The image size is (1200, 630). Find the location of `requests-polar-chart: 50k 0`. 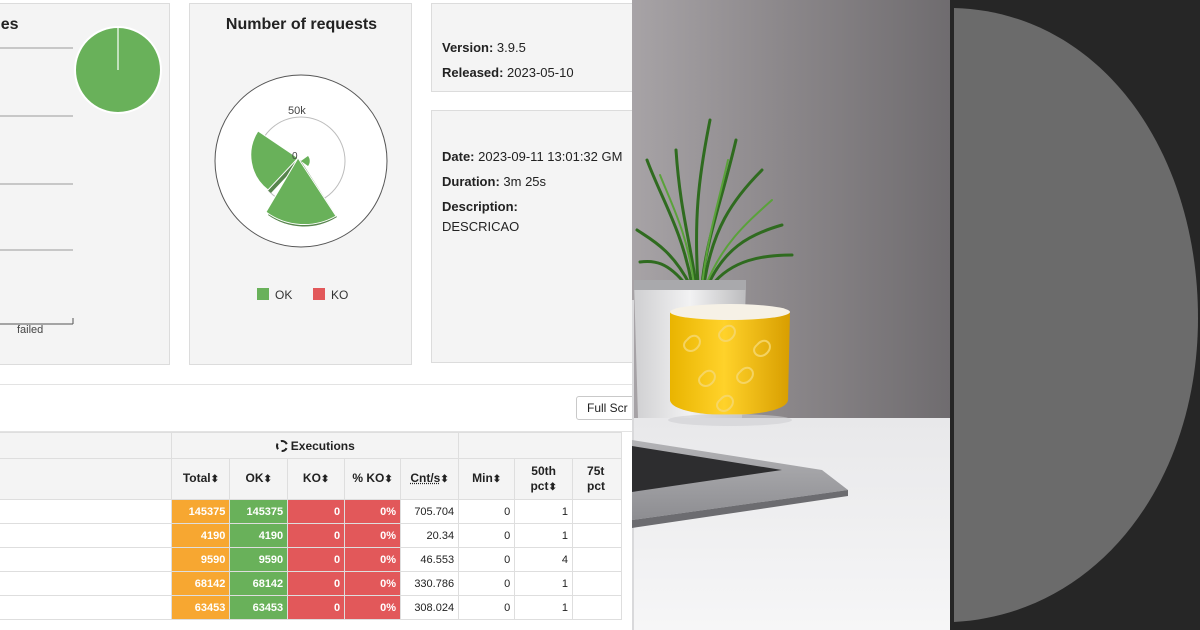

requests-polar-chart: 50k 0 is located at coordinates (301, 161).